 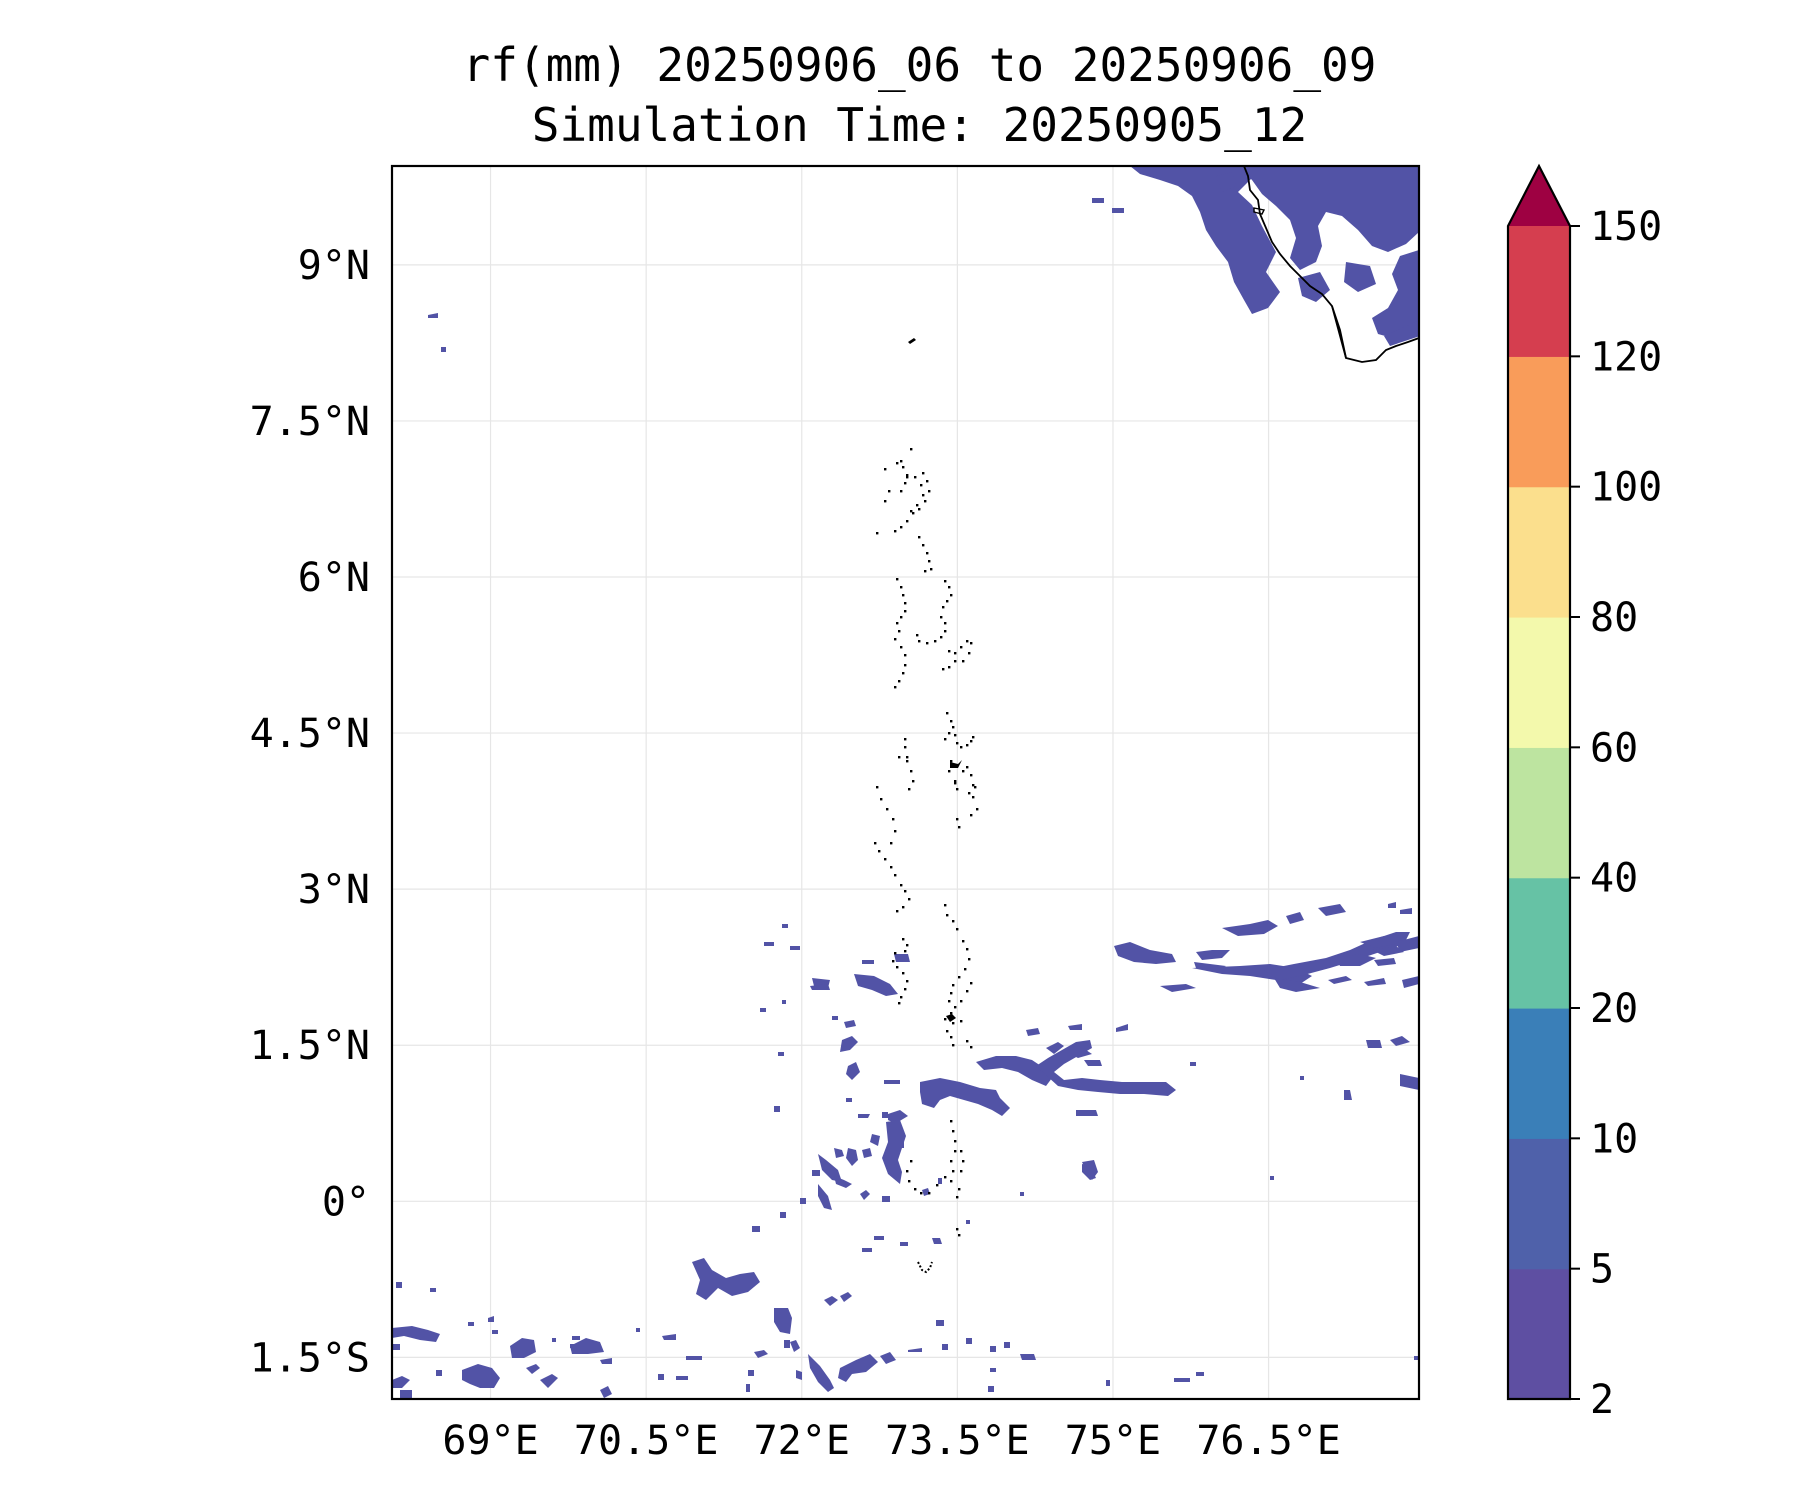 What do you see at coordinates (925, 1267) in the screenshot?
I see `island-addu-atoll` at bounding box center [925, 1267].